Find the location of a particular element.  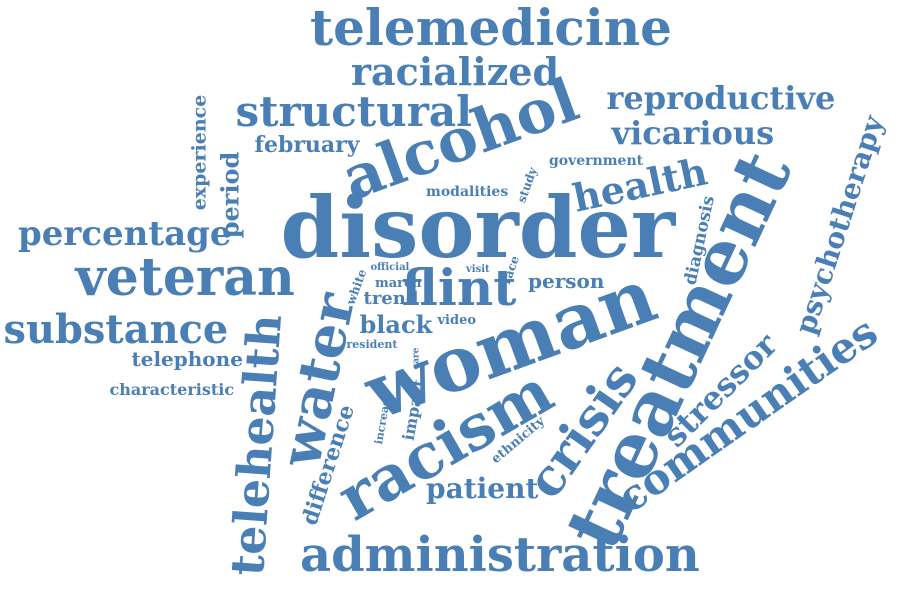

word-february: february is located at coordinates (307, 145).